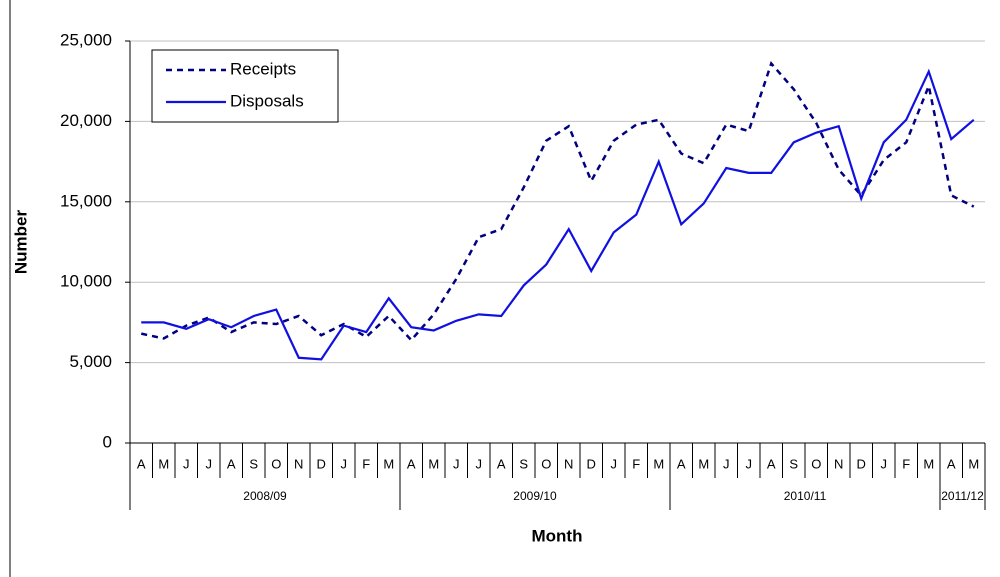  Describe the element at coordinates (86, 200) in the screenshot. I see `y-tick-label: 15,000` at that location.